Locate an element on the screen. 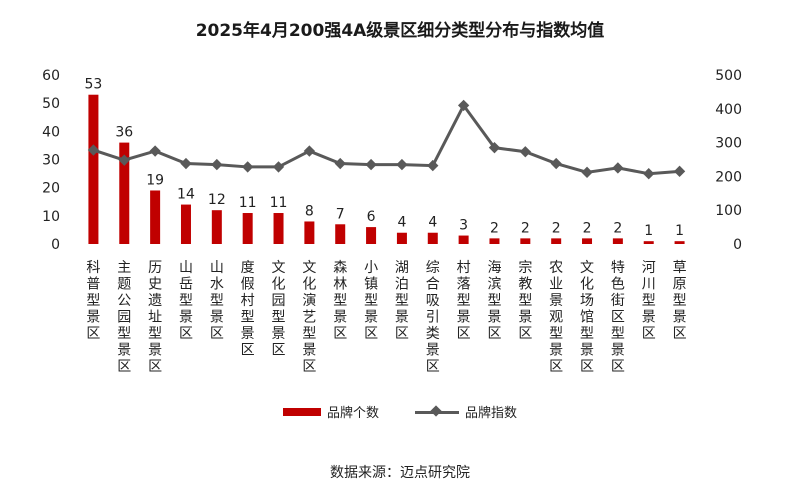 The image size is (800, 500). bar-value-label: 53 is located at coordinates (94, 85).